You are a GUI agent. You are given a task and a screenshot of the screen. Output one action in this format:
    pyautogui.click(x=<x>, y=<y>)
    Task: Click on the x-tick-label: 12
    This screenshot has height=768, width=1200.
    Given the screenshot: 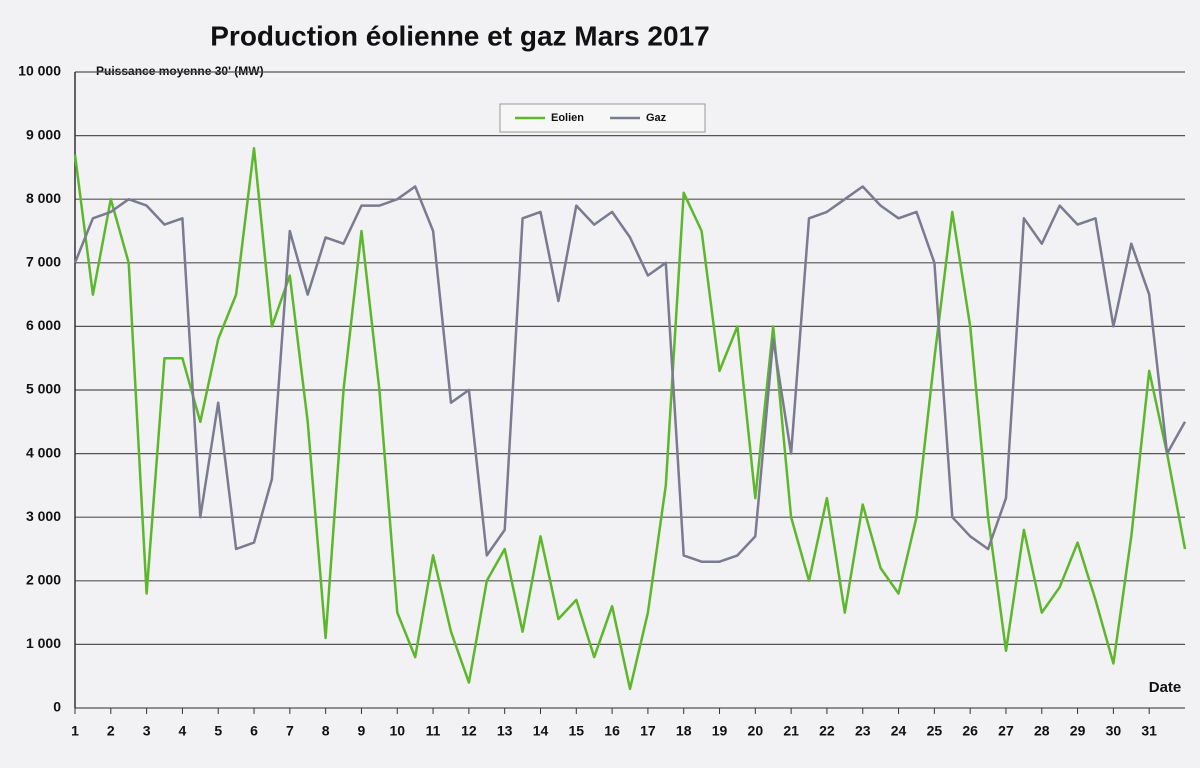 What is the action you would take?
    pyautogui.click(x=469, y=731)
    